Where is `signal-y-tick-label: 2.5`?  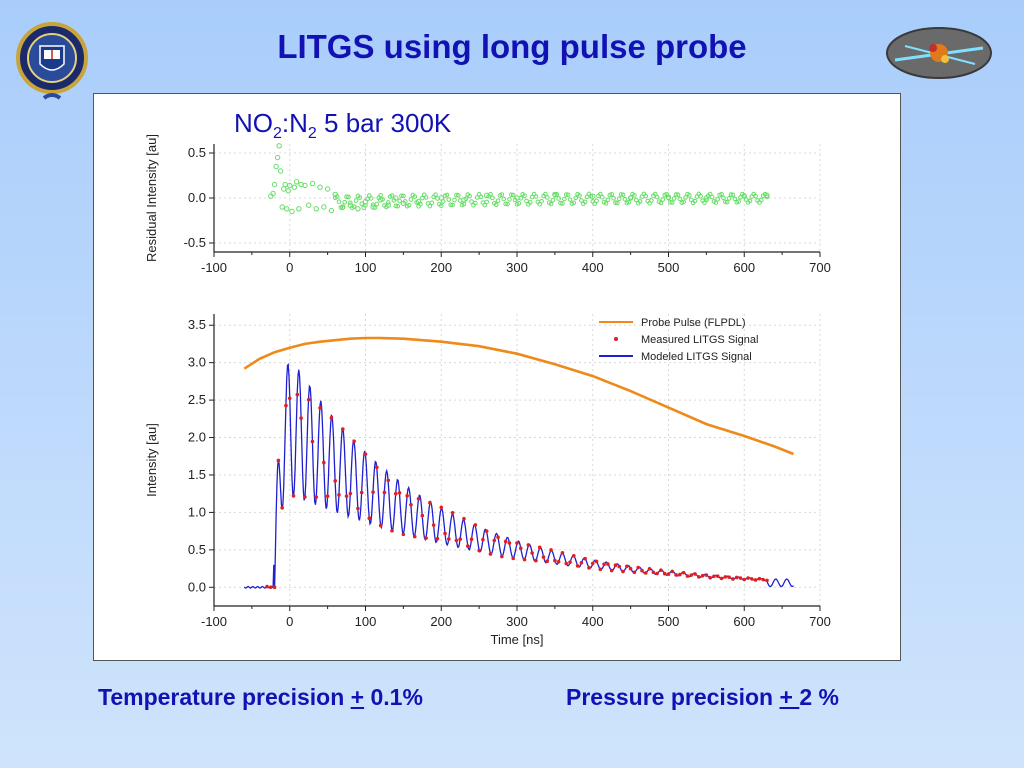
signal-y-tick-label: 2.5 is located at coordinates (197, 399).